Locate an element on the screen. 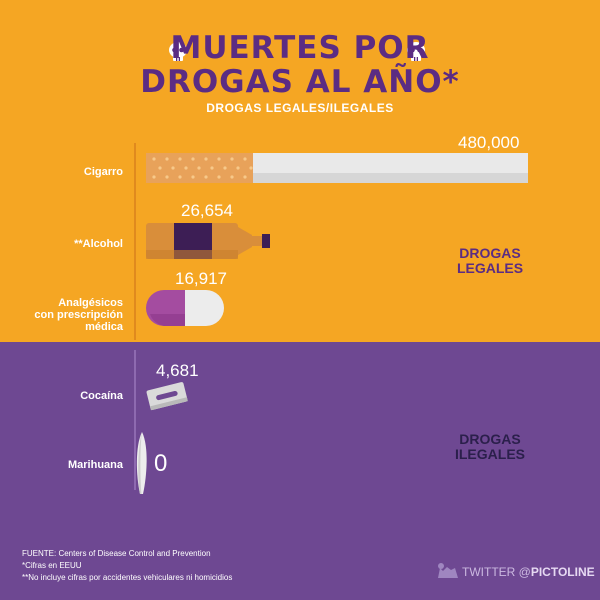 This screenshot has height=600, width=600. chart-title-line1: MUERTES POR is located at coordinates (300, 48).